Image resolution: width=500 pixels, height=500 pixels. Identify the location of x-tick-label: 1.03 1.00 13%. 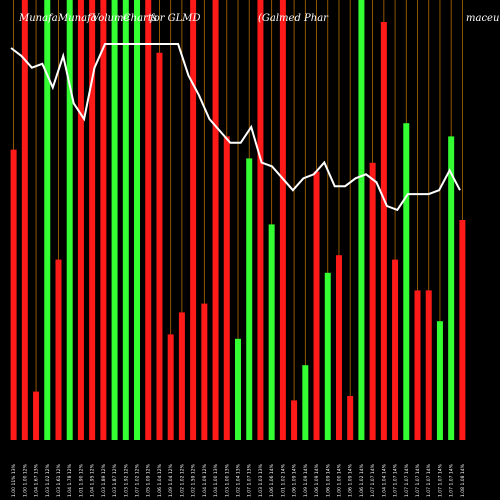
(227, 480).